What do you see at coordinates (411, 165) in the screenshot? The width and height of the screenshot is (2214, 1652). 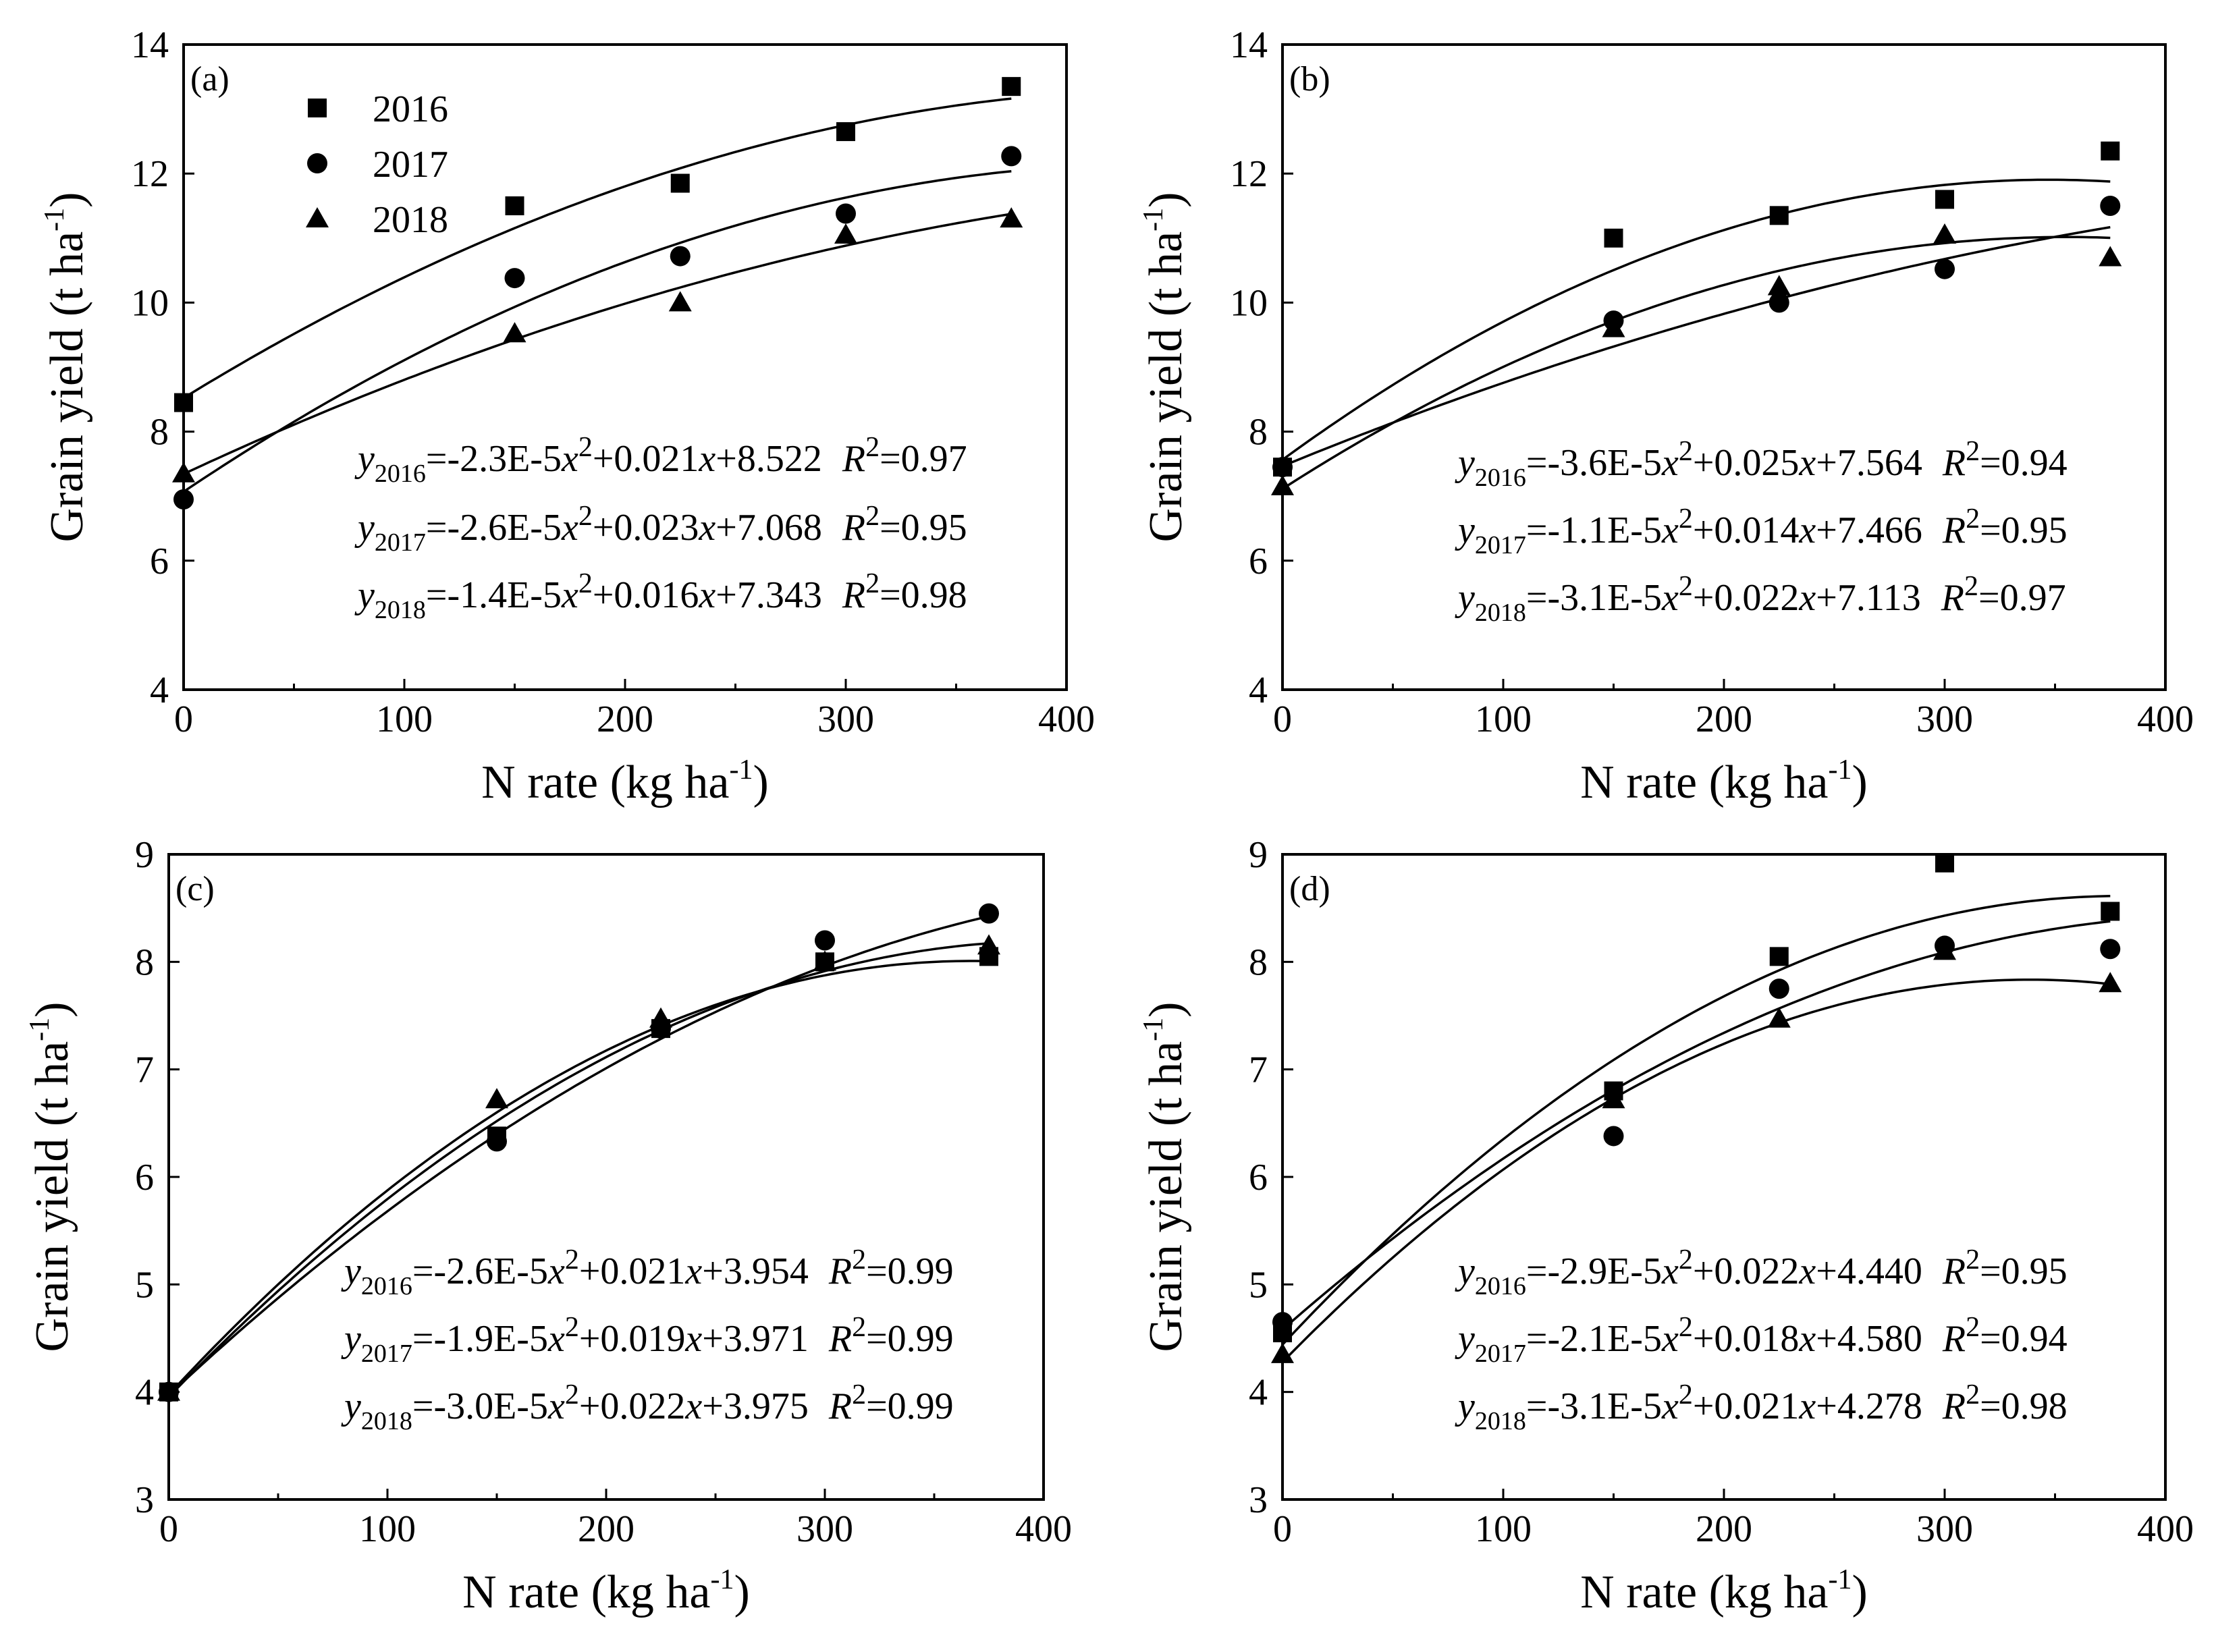 I see `legend-label-2017: 2017` at bounding box center [411, 165].